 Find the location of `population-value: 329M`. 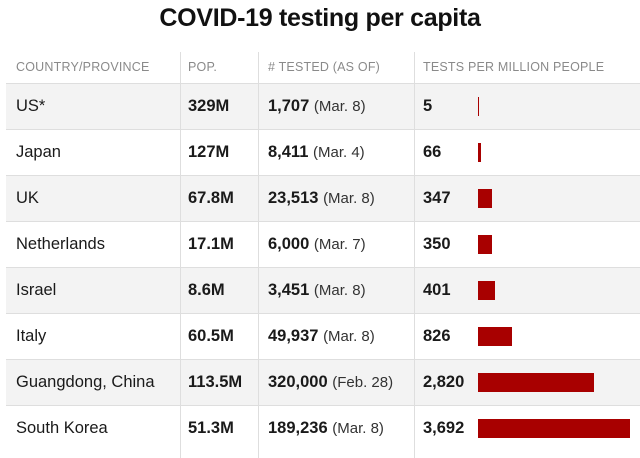

population-value: 329M is located at coordinates (209, 106).